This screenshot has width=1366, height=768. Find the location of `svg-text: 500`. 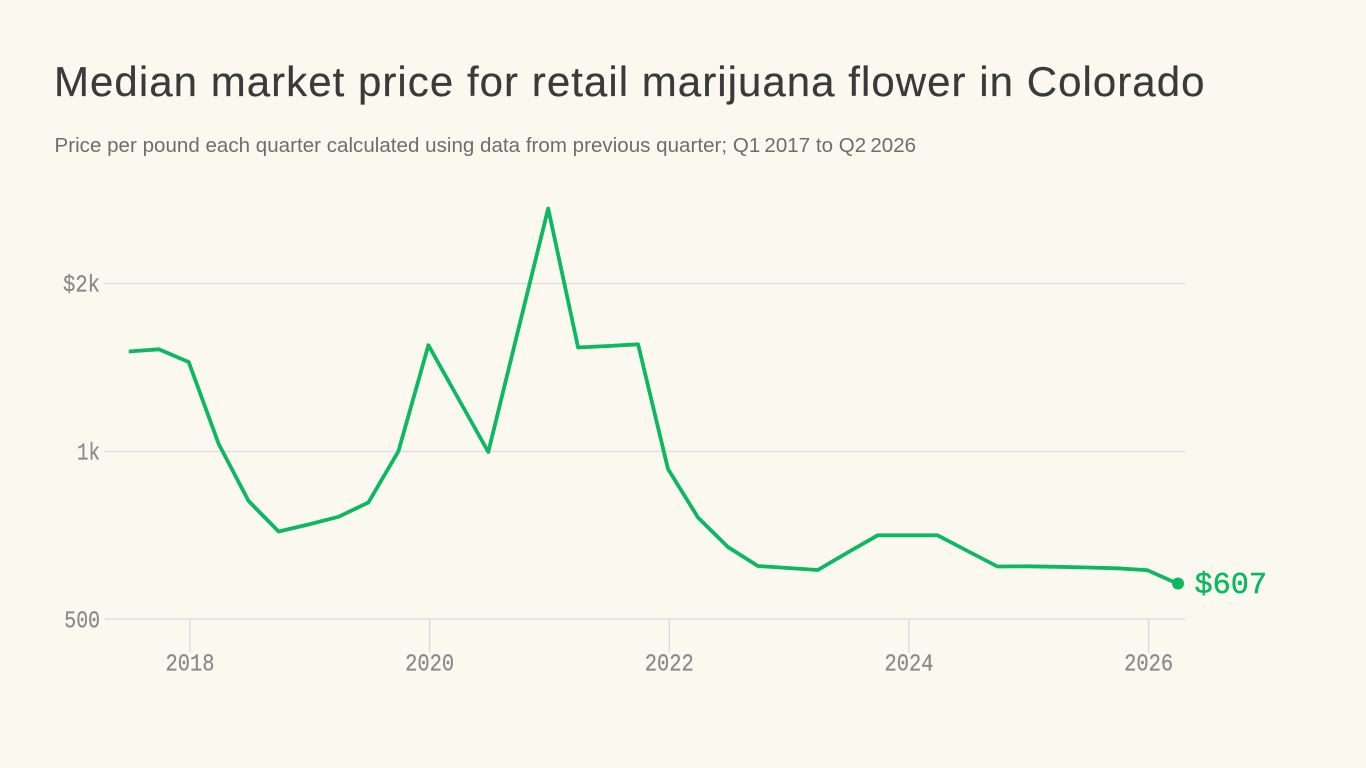

svg-text: 500 is located at coordinates (82, 621).